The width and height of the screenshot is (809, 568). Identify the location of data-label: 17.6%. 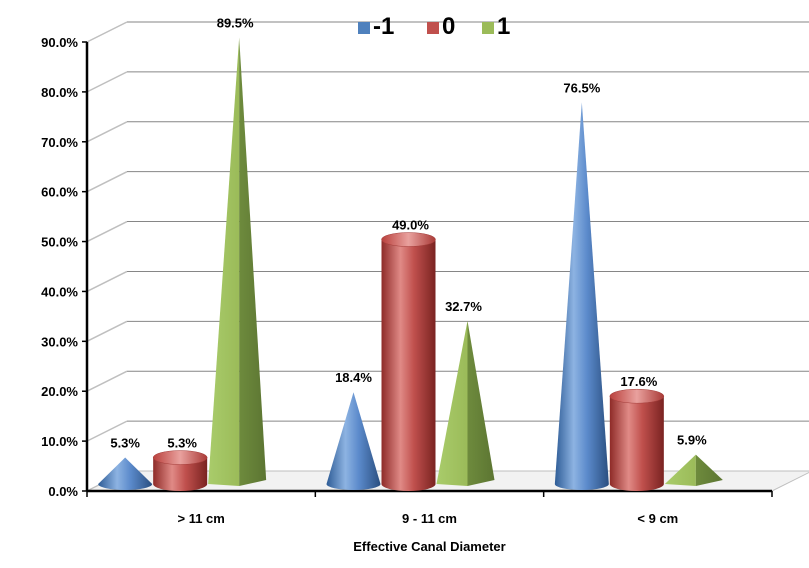
(638, 381).